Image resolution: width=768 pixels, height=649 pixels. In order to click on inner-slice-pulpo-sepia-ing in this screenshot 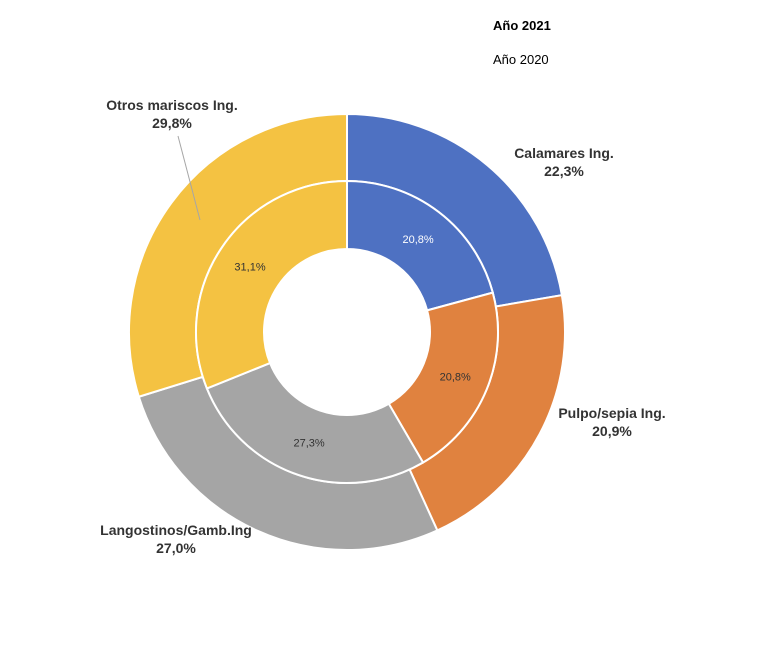, I will do `click(443, 377)`.